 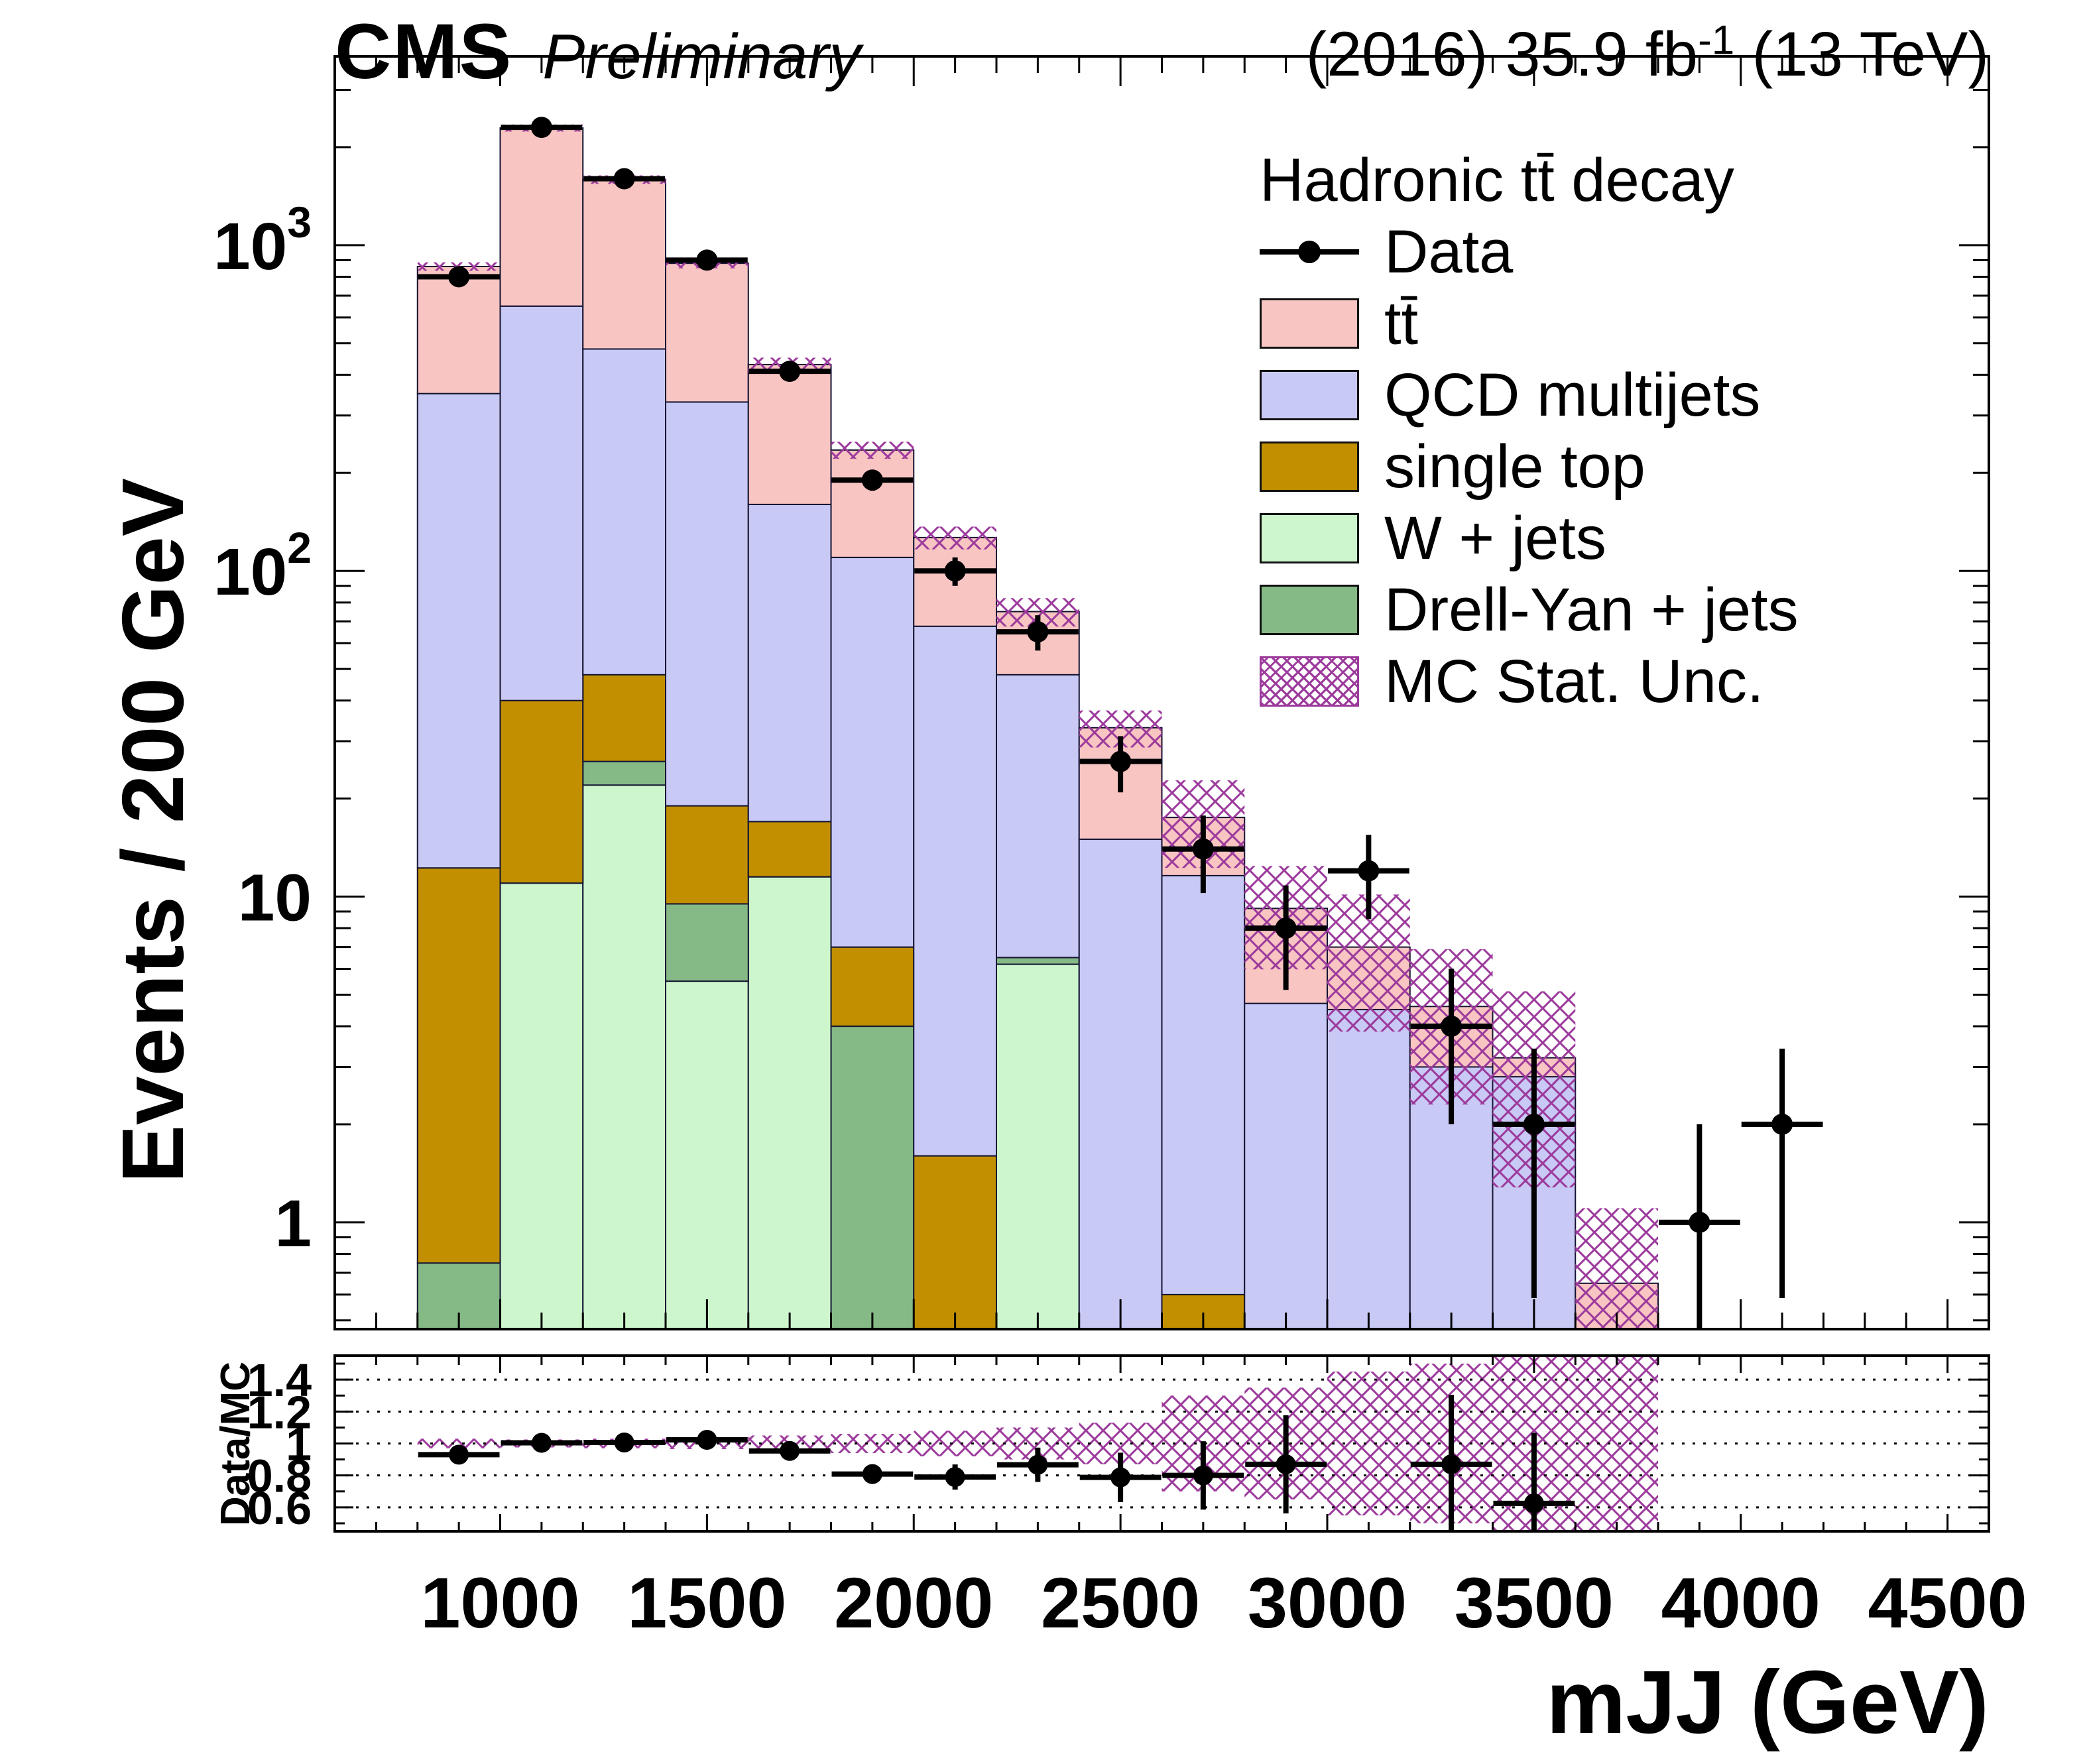 What do you see at coordinates (275, 898) in the screenshot?
I see `y-tick-label: 10` at bounding box center [275, 898].